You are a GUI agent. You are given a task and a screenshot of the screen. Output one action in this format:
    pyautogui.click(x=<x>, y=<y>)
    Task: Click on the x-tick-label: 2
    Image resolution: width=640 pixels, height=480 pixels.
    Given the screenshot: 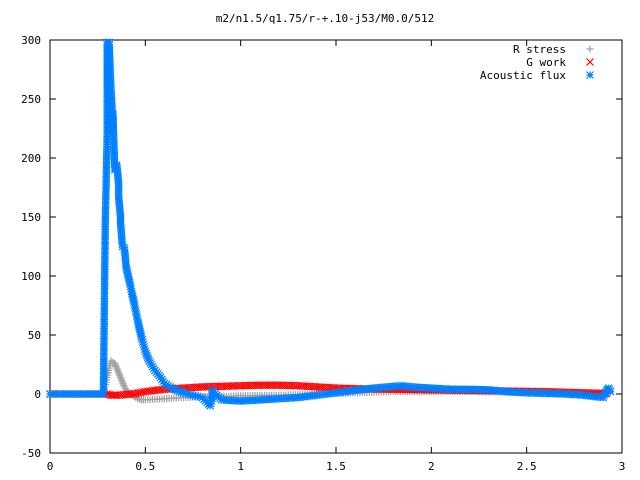 What is the action you would take?
    pyautogui.click(x=431, y=466)
    